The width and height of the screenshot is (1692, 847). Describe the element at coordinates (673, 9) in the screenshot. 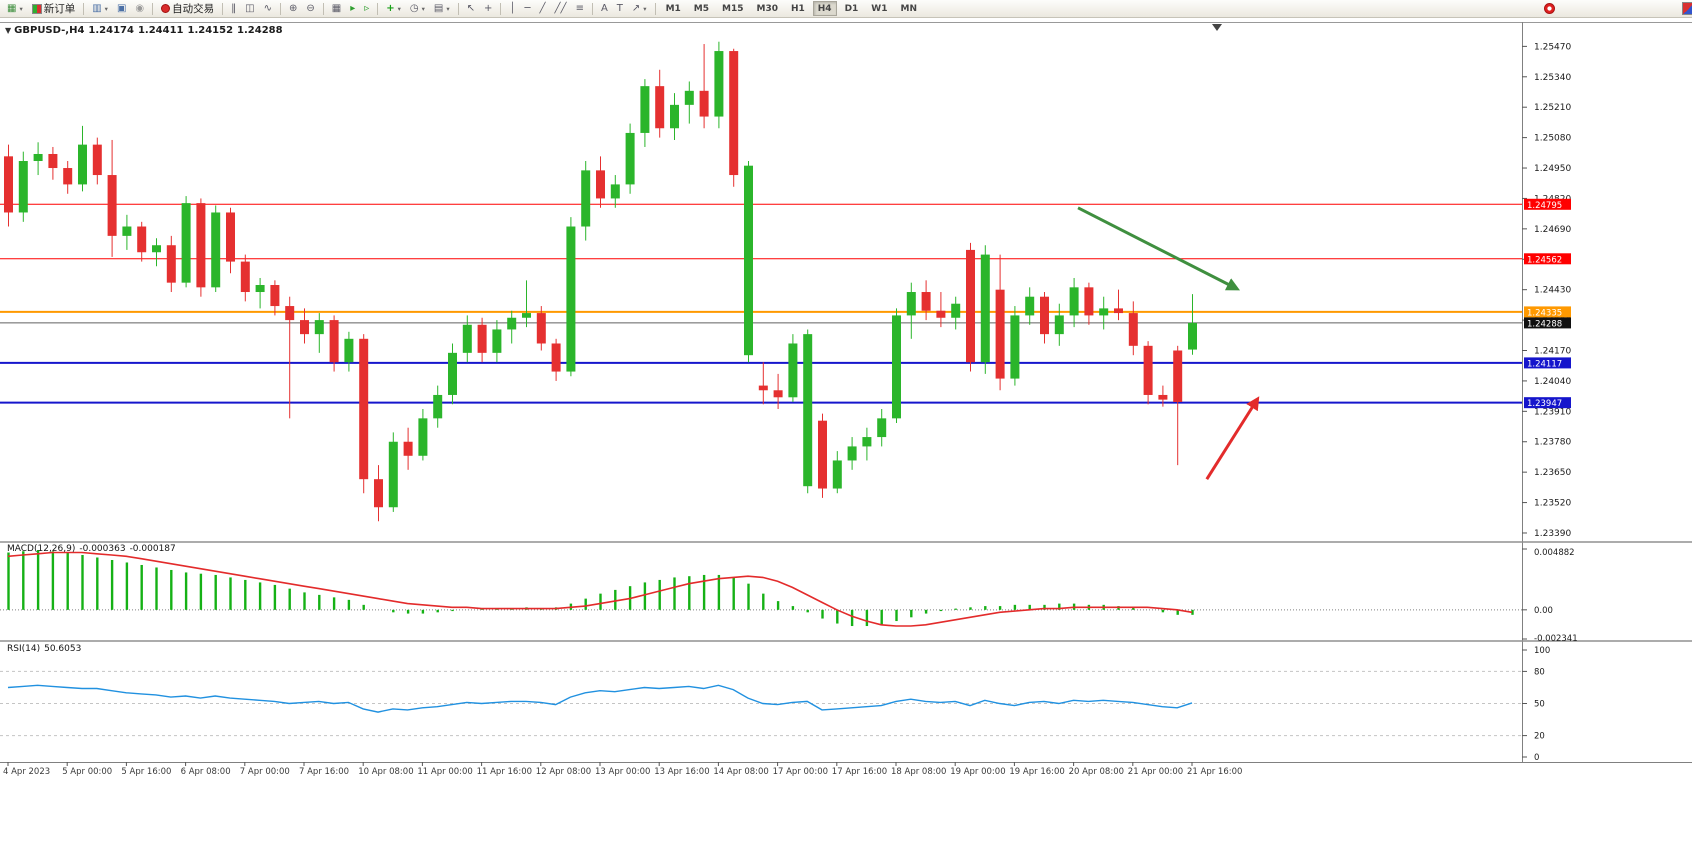

I see `timeframe-M1: M1` at that location.